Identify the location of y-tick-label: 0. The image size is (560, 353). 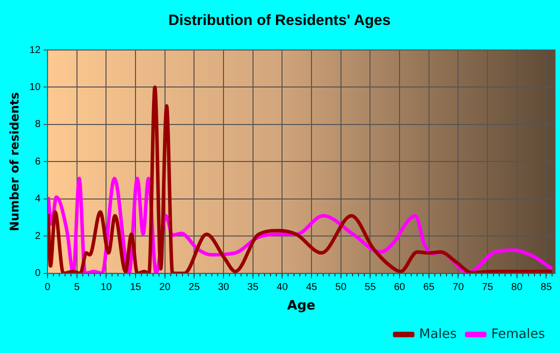
(37, 274).